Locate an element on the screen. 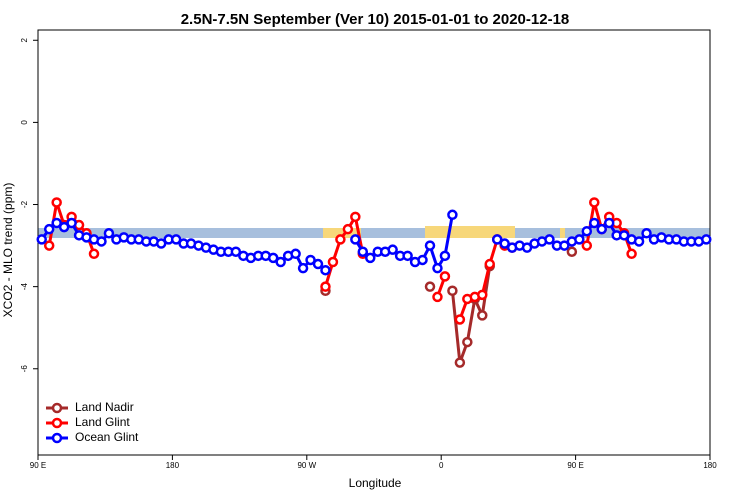  ocean-band is located at coordinates (374, 233).